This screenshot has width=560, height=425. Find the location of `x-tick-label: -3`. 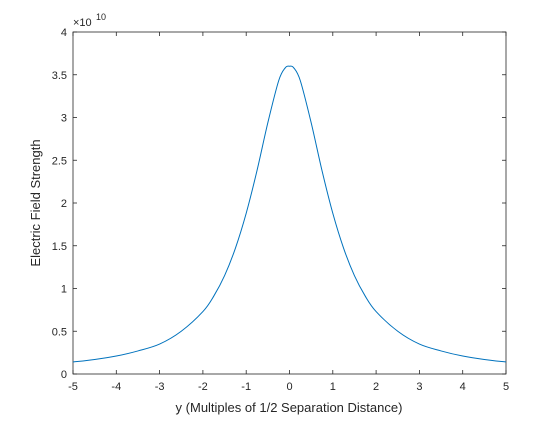

x-tick-label: -3 is located at coordinates (160, 387).